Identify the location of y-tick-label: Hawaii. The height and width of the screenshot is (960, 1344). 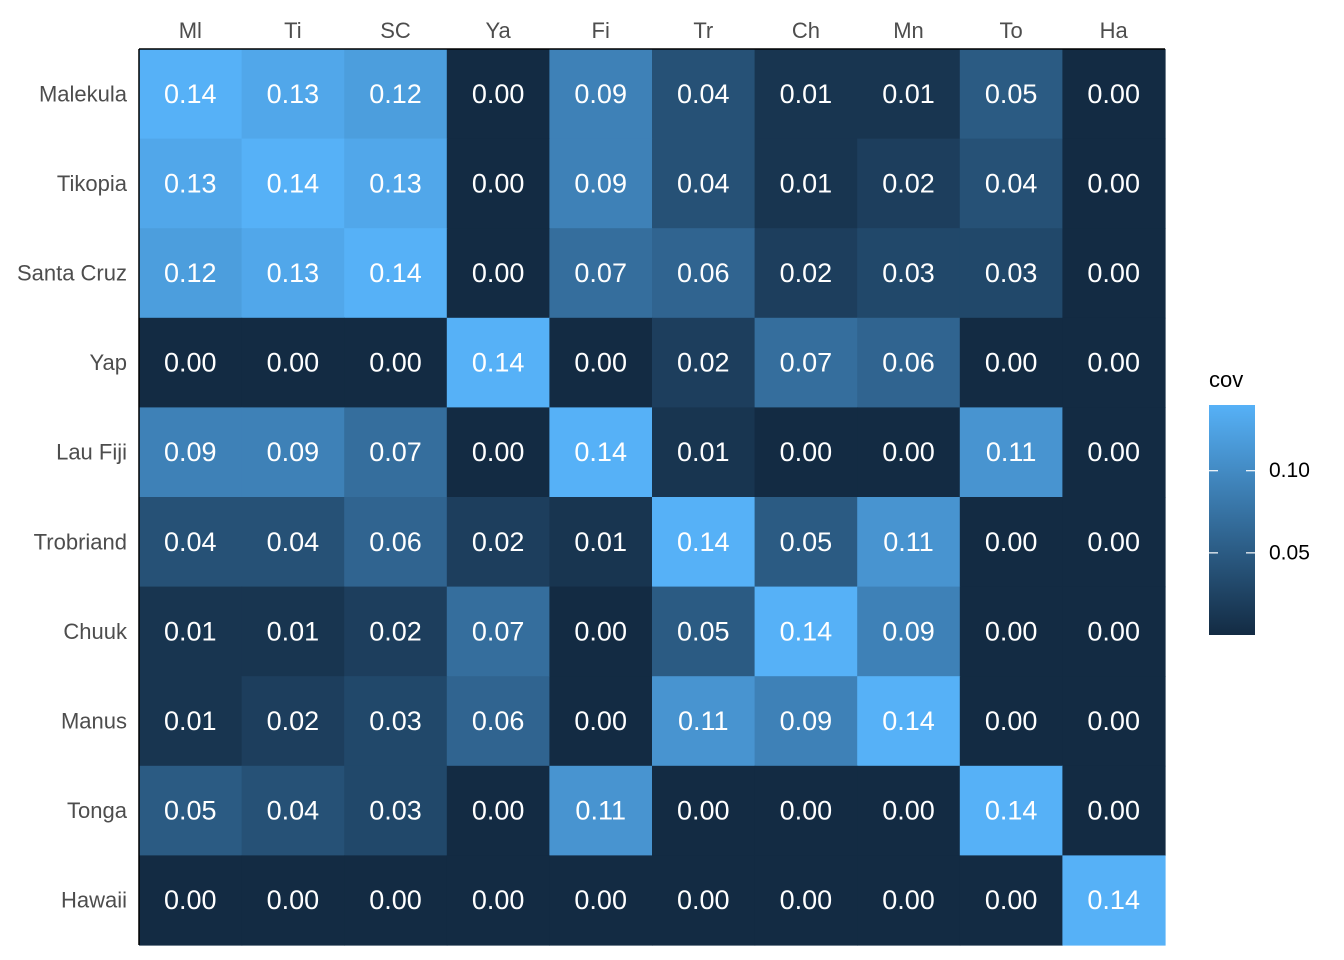
(94, 900).